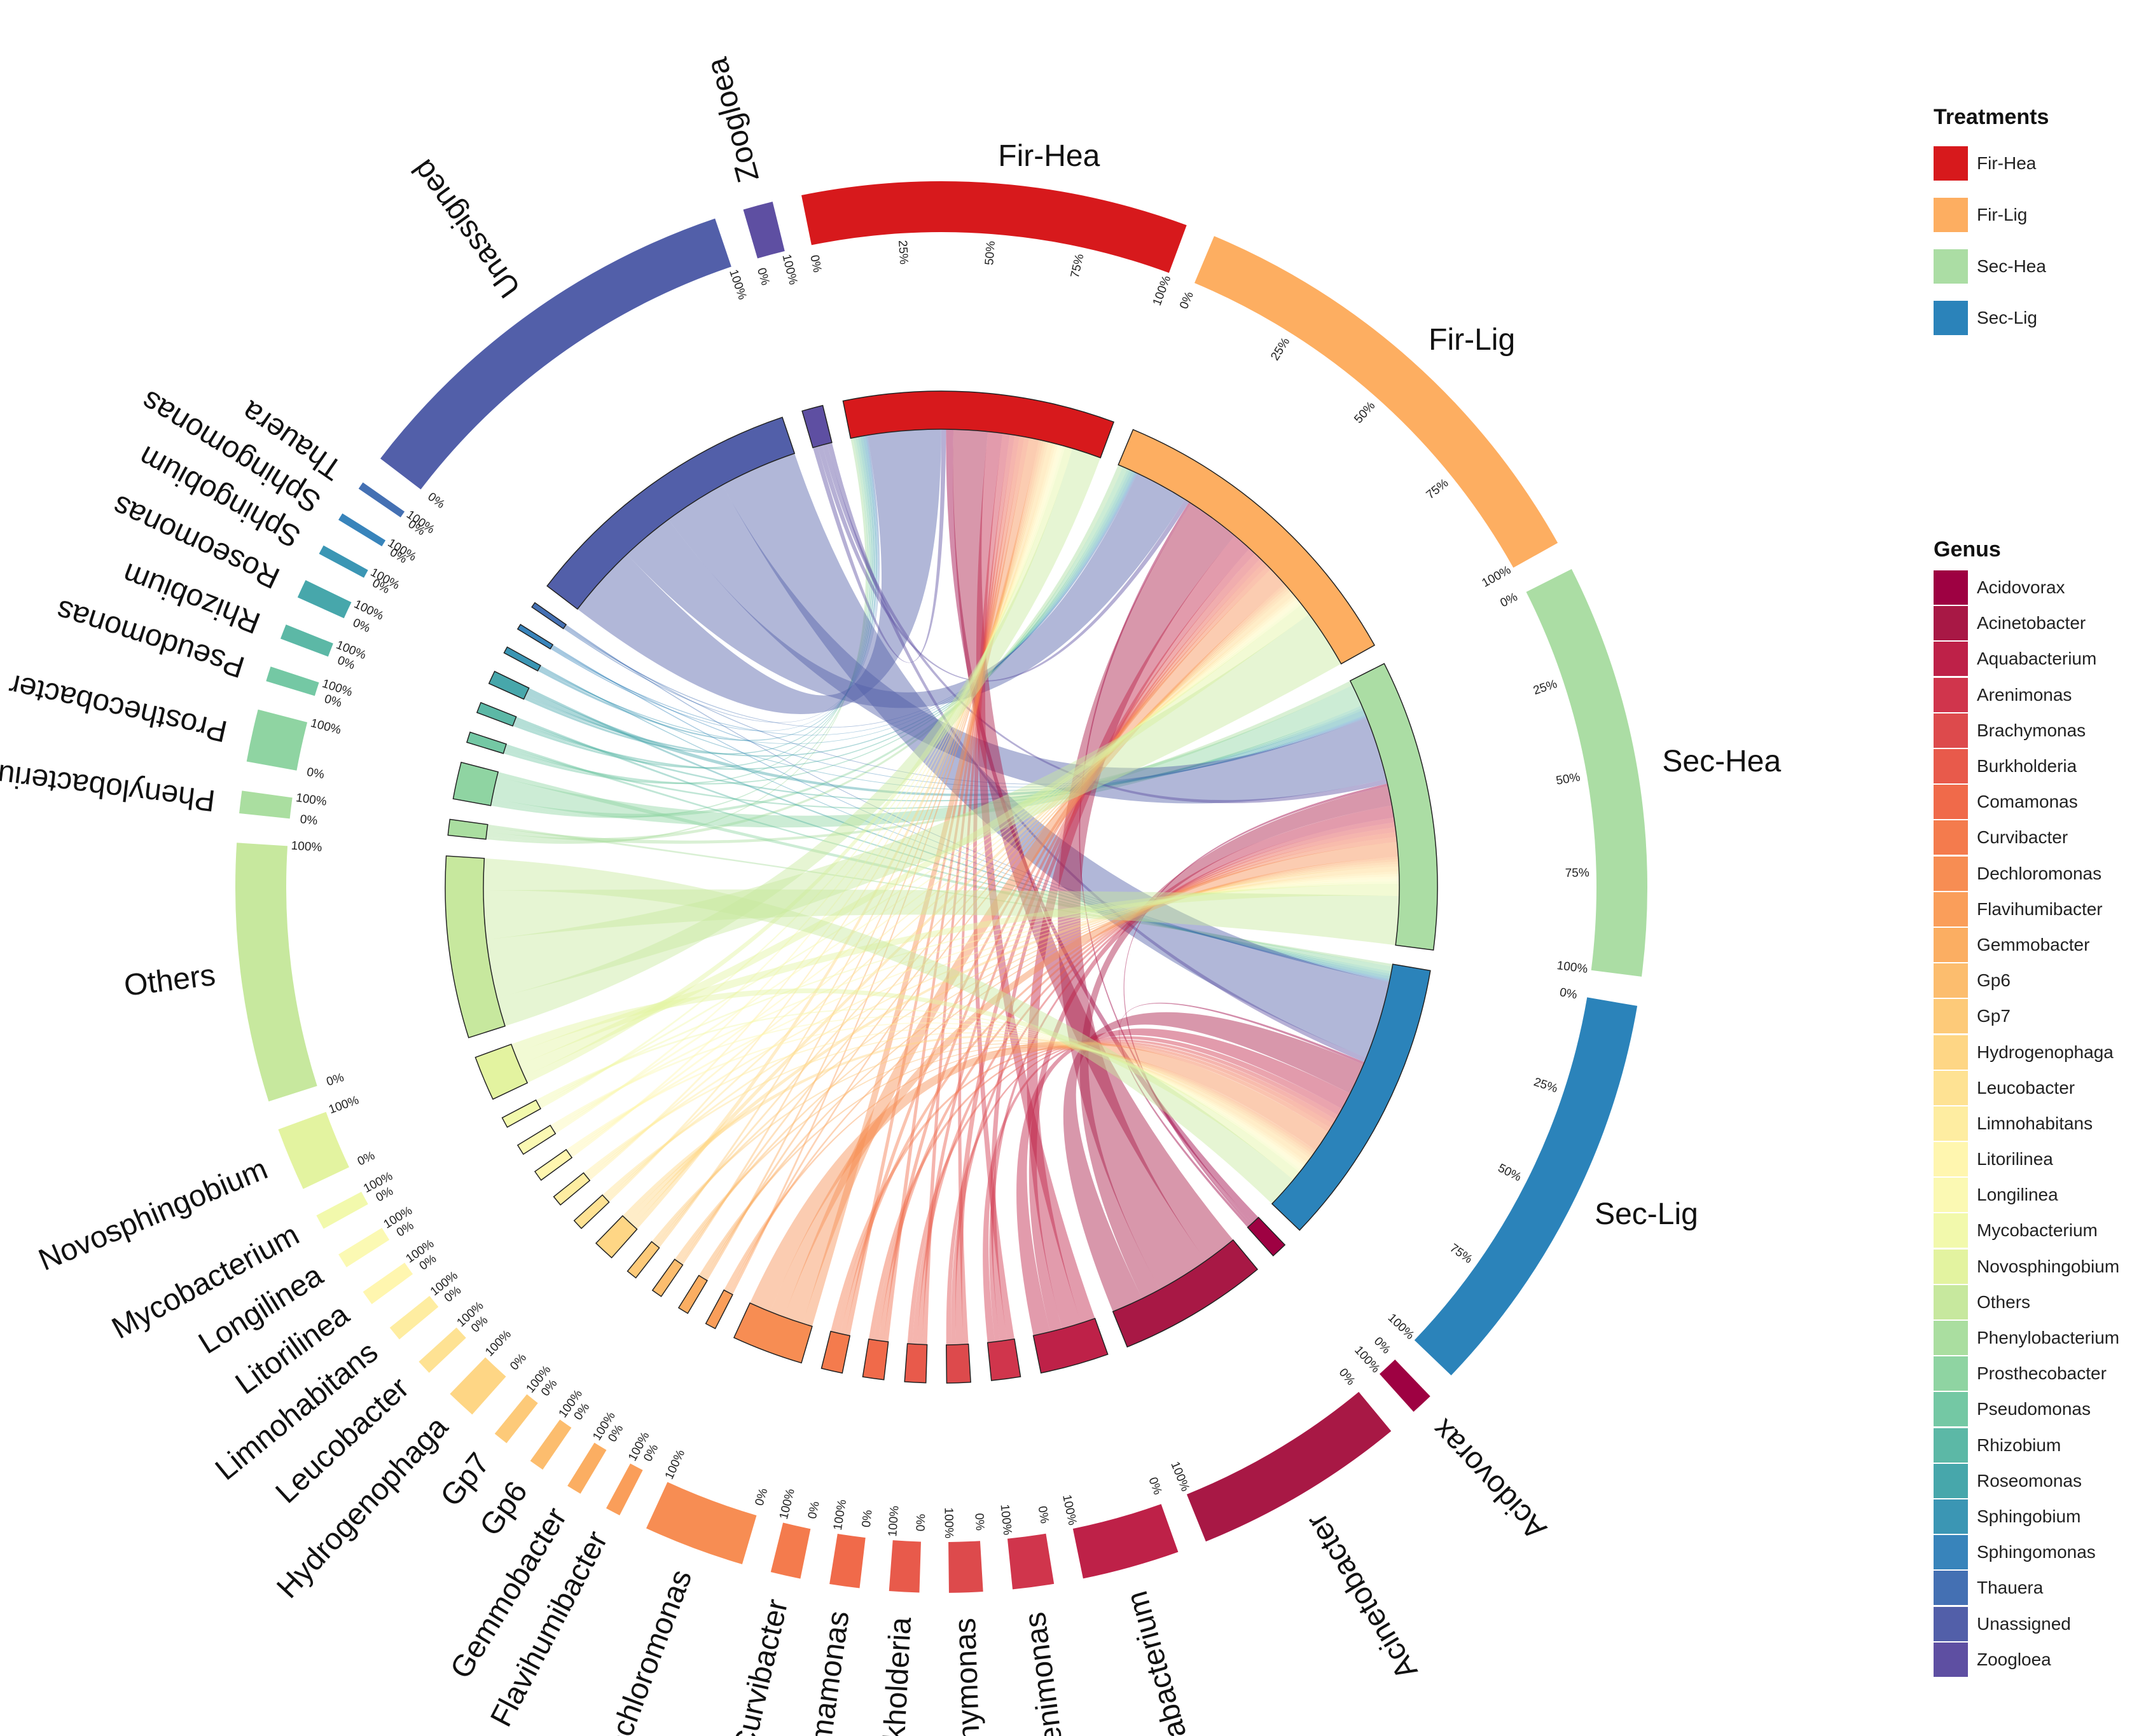 Image resolution: width=2153 pixels, height=1736 pixels. What do you see at coordinates (108, 786) in the screenshot?
I see `sector-label-phenylobacterium: Phenylobacterium` at bounding box center [108, 786].